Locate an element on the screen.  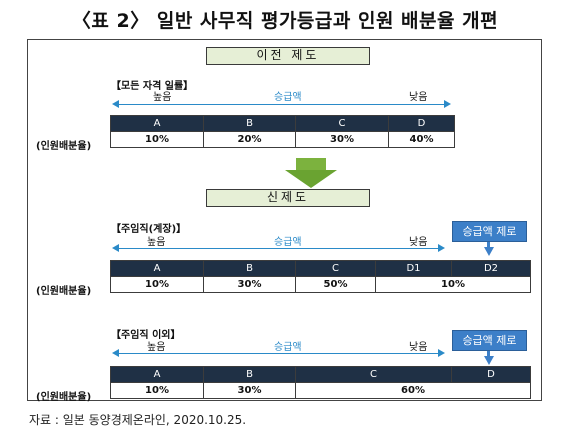
non-manager-ratio-b: 30% is located at coordinates (249, 390).